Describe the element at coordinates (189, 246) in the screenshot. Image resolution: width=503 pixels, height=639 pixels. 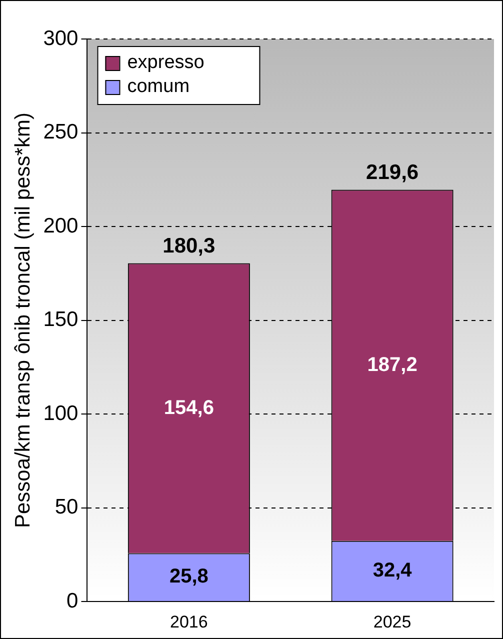
I see `total-label: 180,3` at that location.